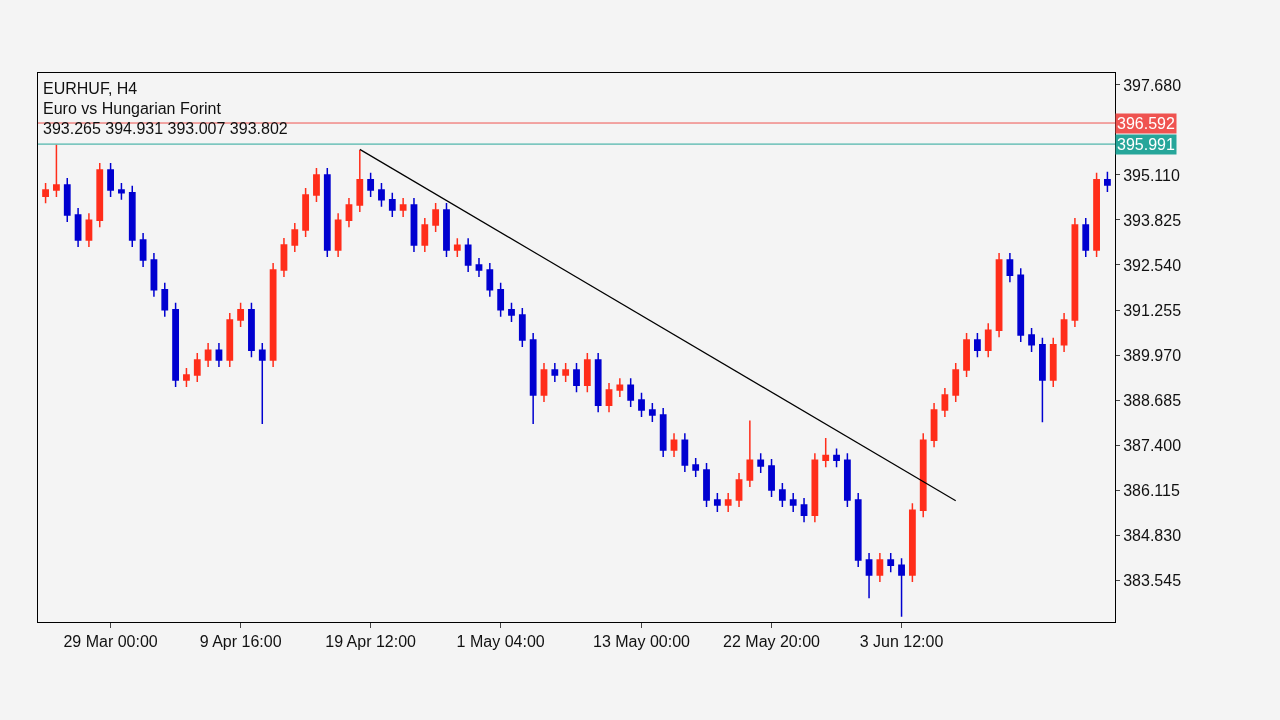 The image size is (1280, 720). Describe the element at coordinates (642, 642) in the screenshot. I see `x-tick-label: 13 May 00:00` at that location.